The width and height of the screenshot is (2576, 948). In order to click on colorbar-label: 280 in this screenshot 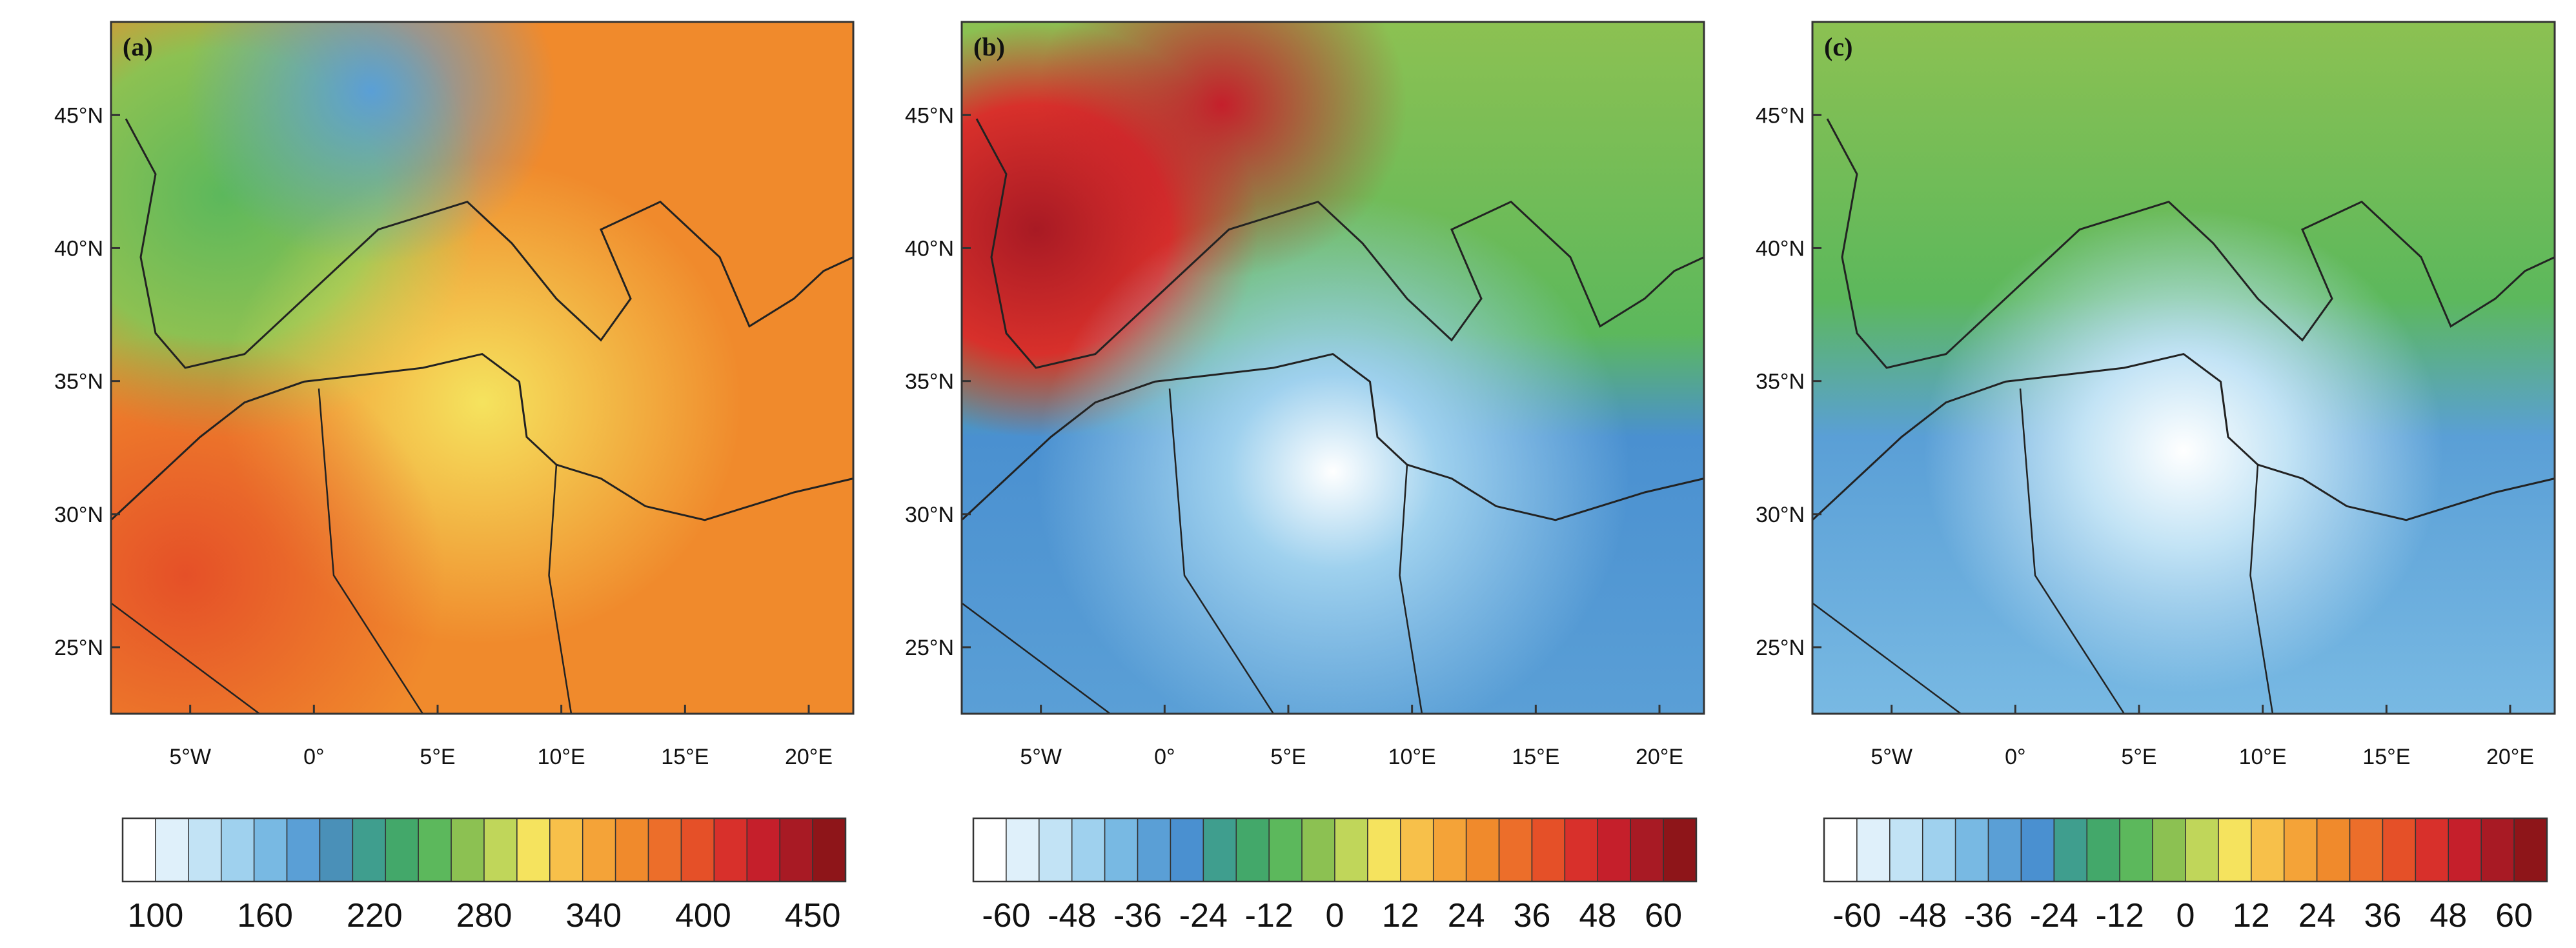, I will do `click(484, 915)`.